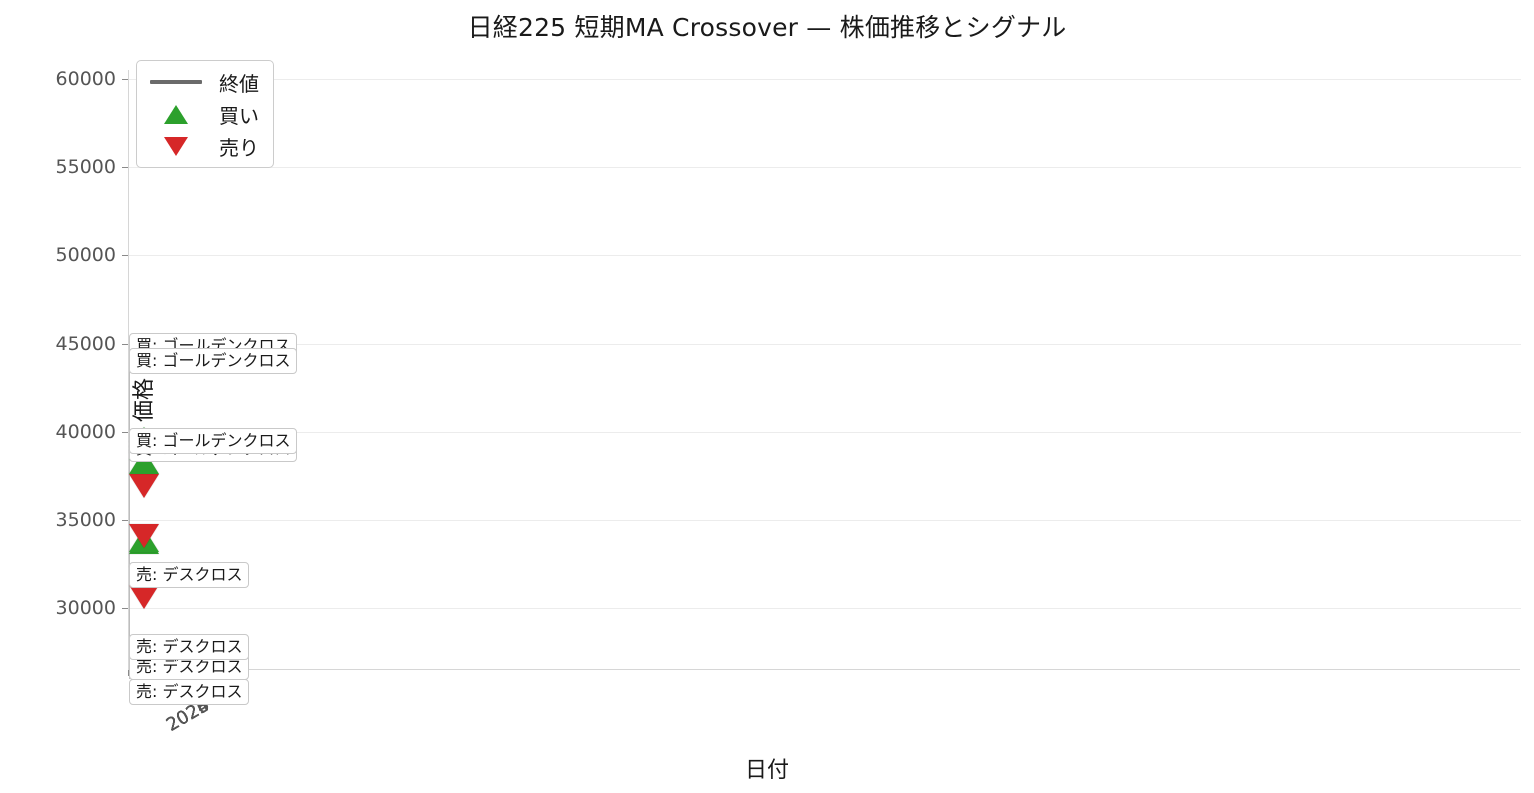 This screenshot has width=1534, height=793. I want to click on x-axis-label: 日付, so click(766, 770).